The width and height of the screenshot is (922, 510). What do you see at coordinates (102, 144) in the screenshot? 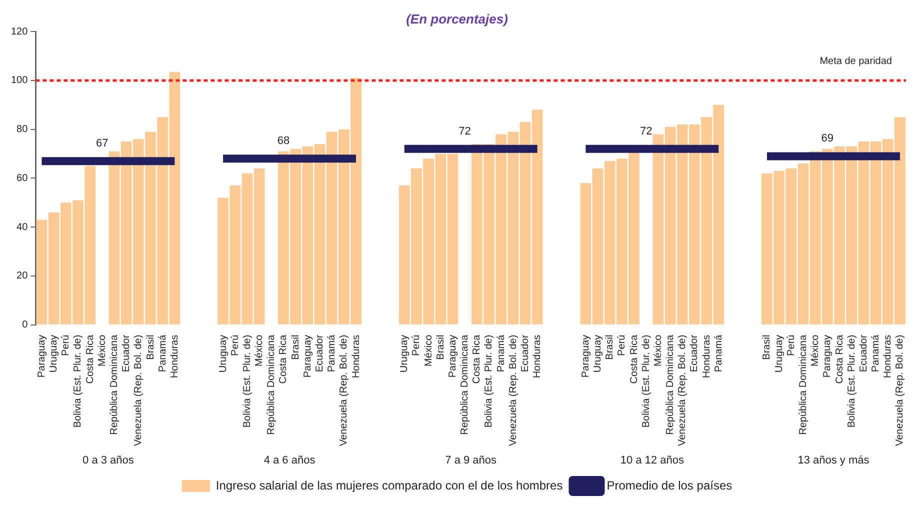
I see `data-label: 67` at bounding box center [102, 144].